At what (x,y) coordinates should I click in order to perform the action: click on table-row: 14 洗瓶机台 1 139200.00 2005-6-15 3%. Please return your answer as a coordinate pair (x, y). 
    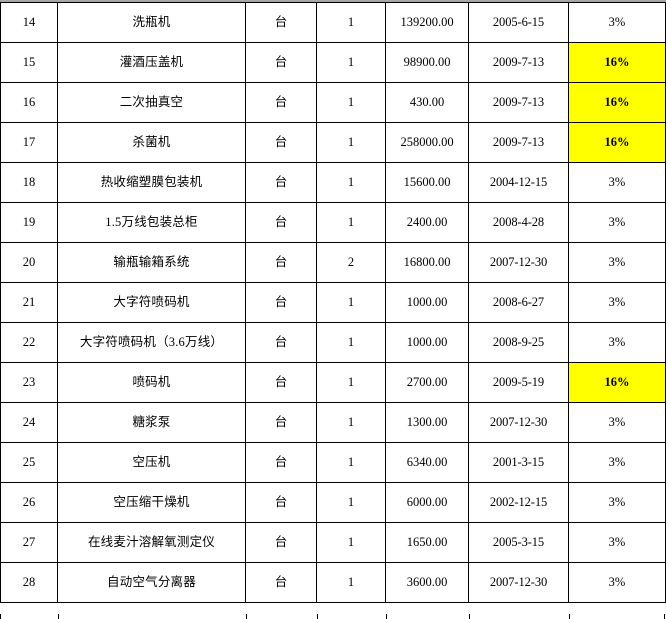
    Looking at the image, I should click on (333, 22).